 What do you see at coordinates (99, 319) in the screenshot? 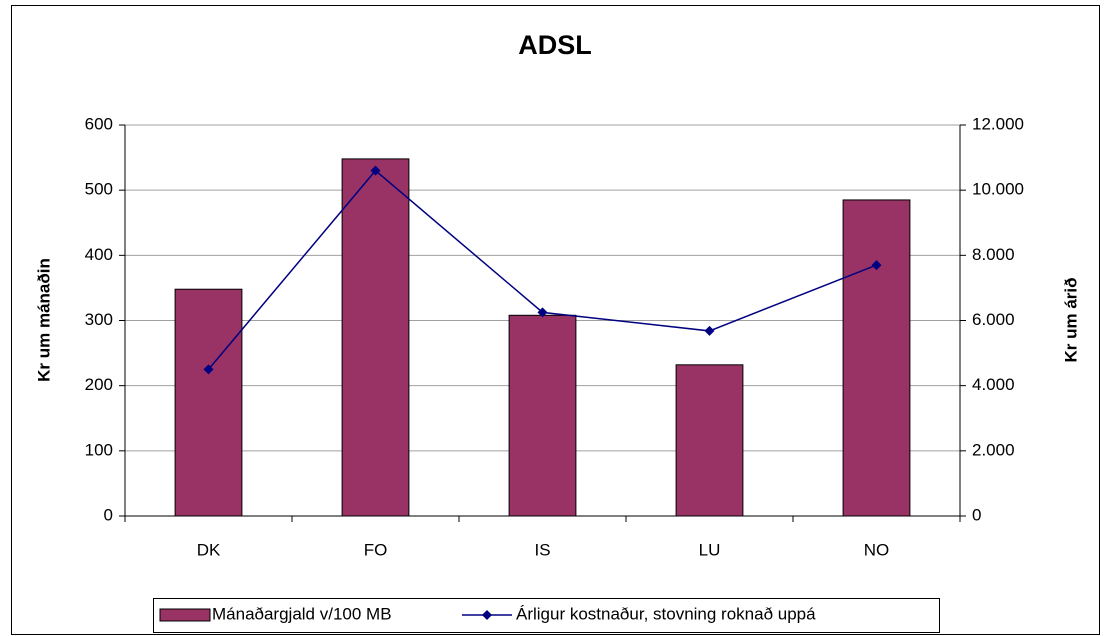
I see `y-tick-label: 300` at bounding box center [99, 319].